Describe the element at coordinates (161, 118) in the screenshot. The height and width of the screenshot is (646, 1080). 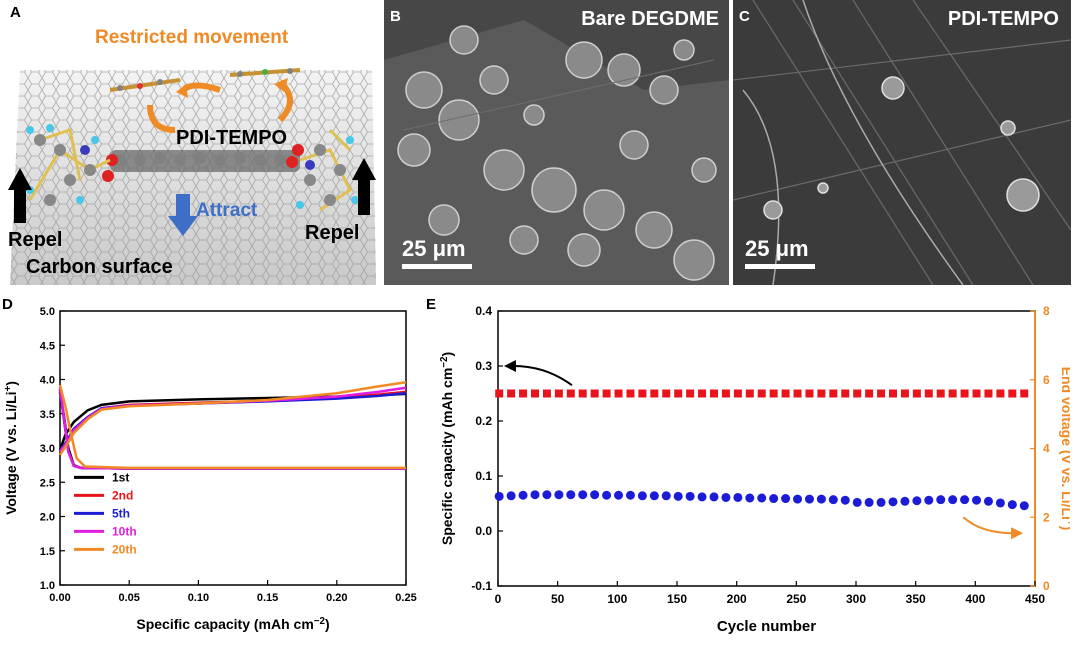
I see `restricted-arrow-bottom` at that location.